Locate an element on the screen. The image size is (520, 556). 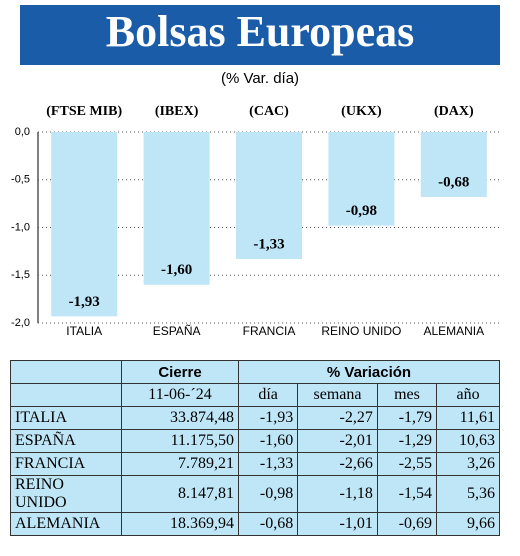
header-cell: Cierre is located at coordinates (180, 372).